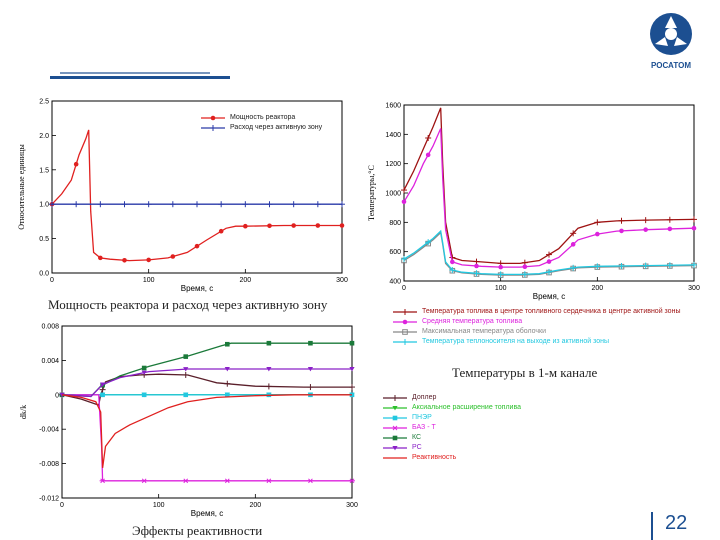  What do you see at coordinates (62, 505) in the screenshot?
I see `reactivity-xtick-label: 0` at bounding box center [62, 505].